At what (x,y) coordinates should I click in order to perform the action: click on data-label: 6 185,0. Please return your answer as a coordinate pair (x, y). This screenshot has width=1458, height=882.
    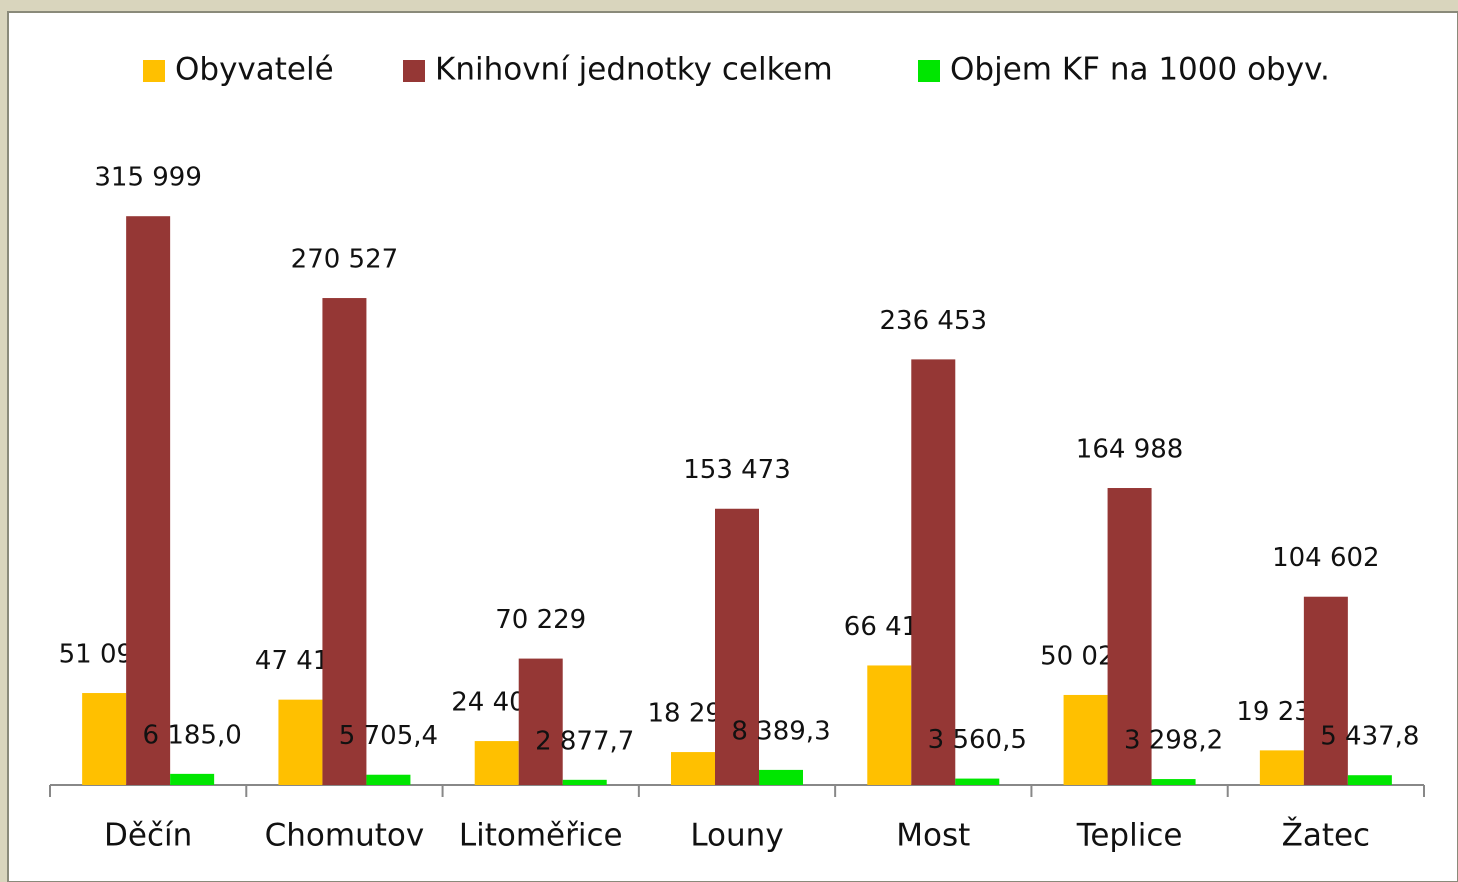
    Looking at the image, I should click on (192, 735).